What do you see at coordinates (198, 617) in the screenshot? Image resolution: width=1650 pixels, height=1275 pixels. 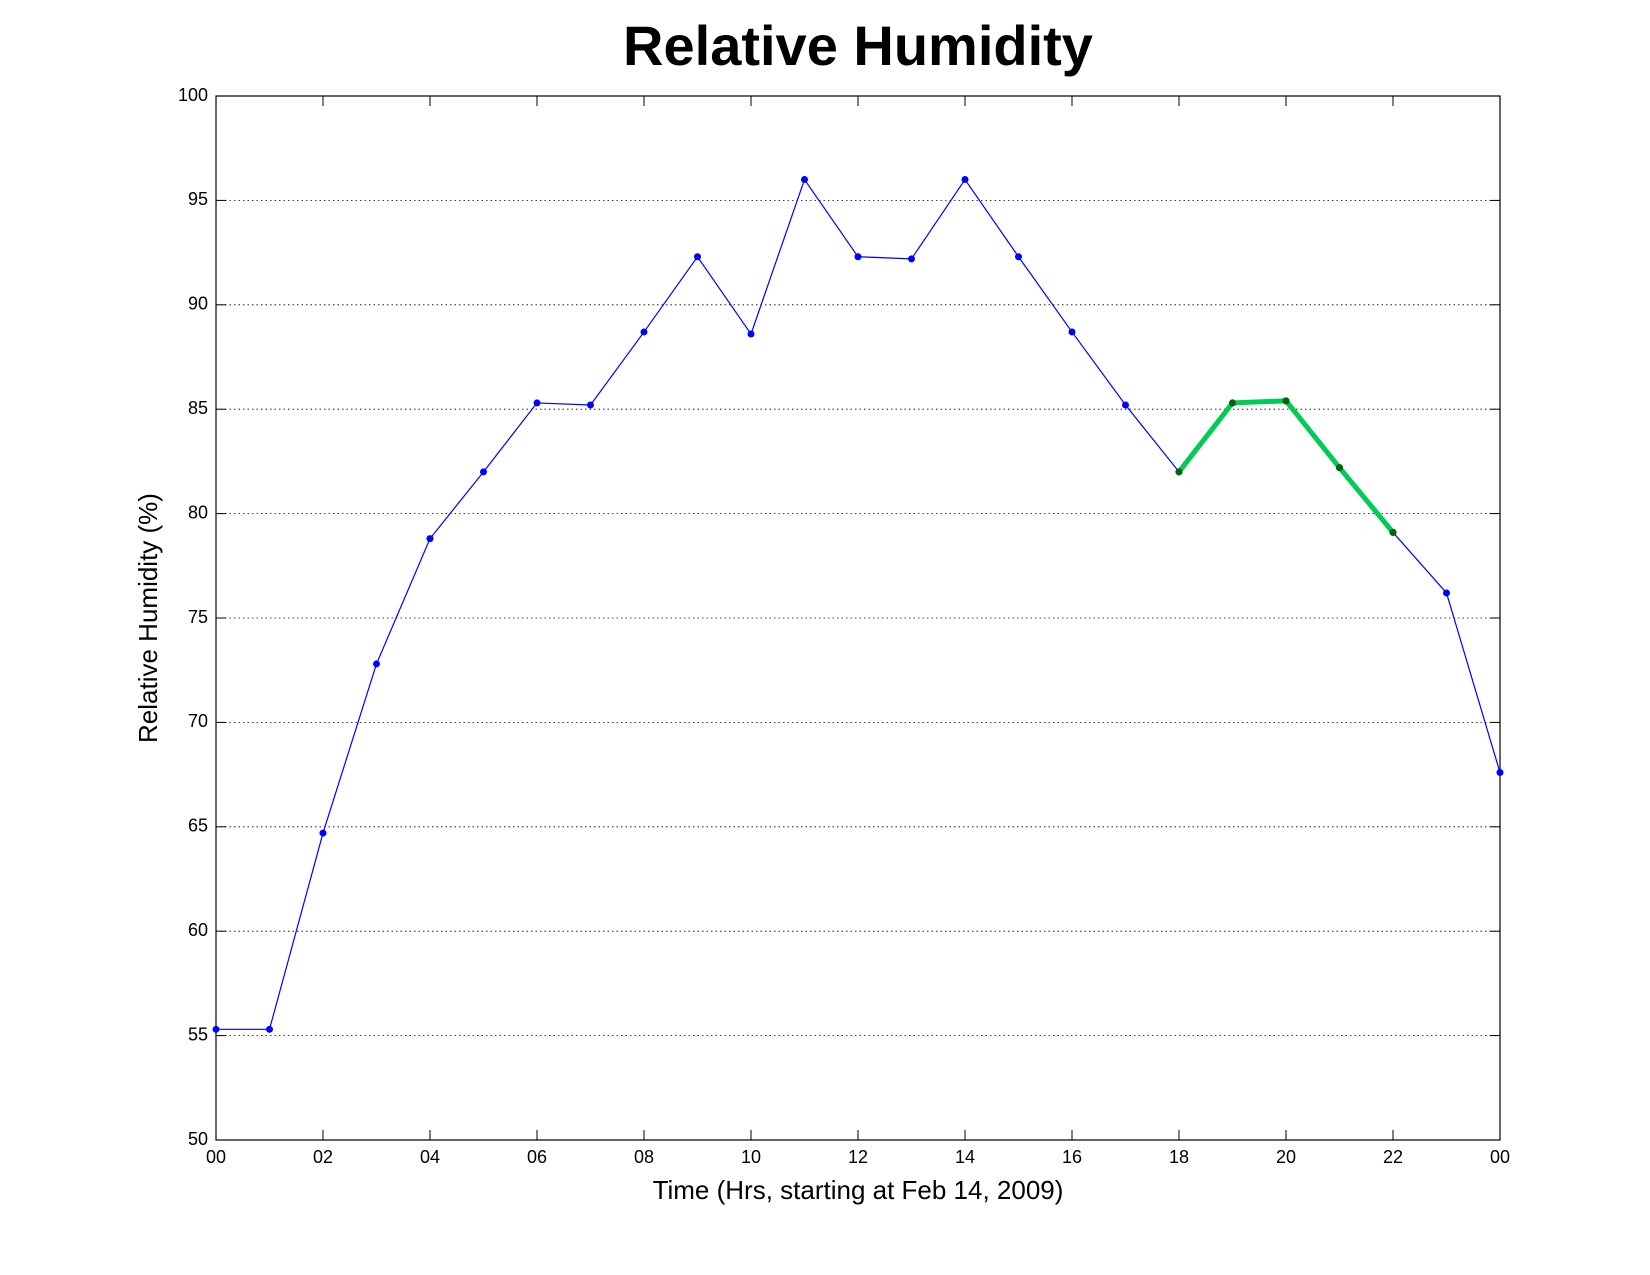 I see `y-tick-label: 75` at bounding box center [198, 617].